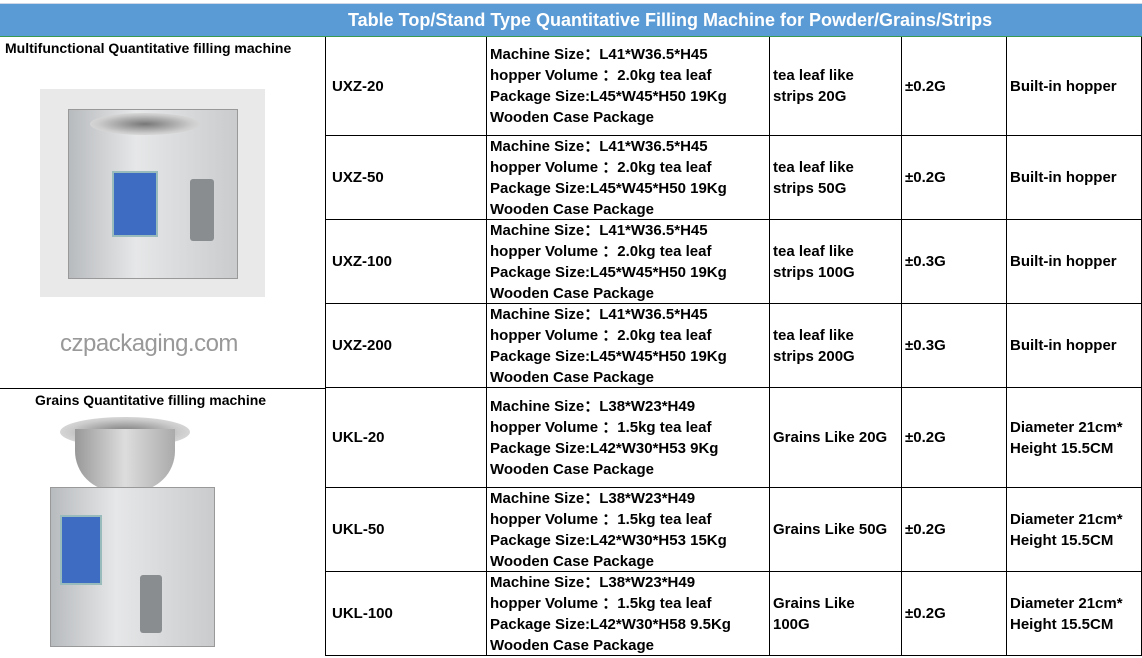 The width and height of the screenshot is (1142, 658). What do you see at coordinates (358, 177) in the screenshot?
I see `model-text: UXZ-50` at bounding box center [358, 177].